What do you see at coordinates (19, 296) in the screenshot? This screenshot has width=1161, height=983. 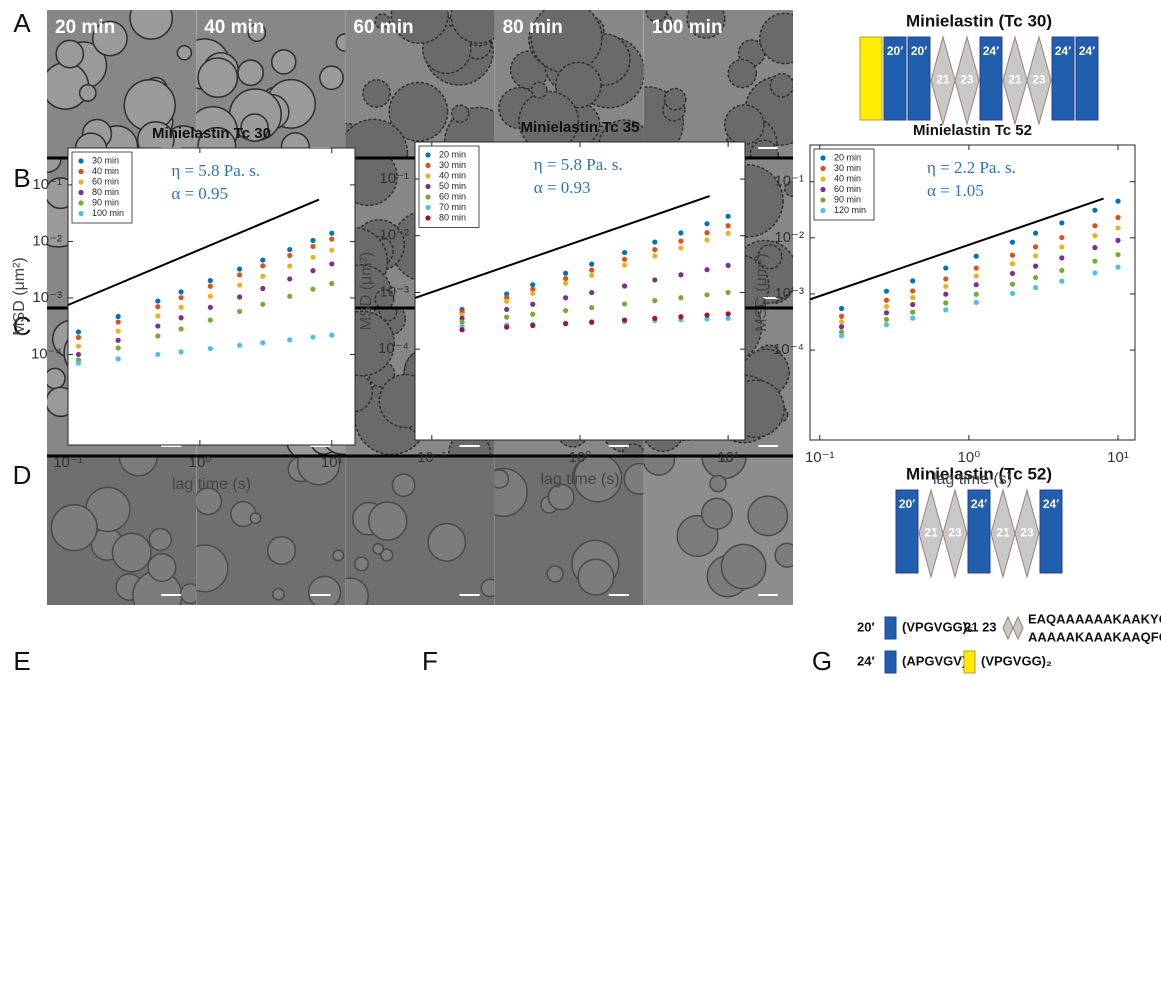 I see `y-axis-label: MSD (μm²)` at bounding box center [19, 296].